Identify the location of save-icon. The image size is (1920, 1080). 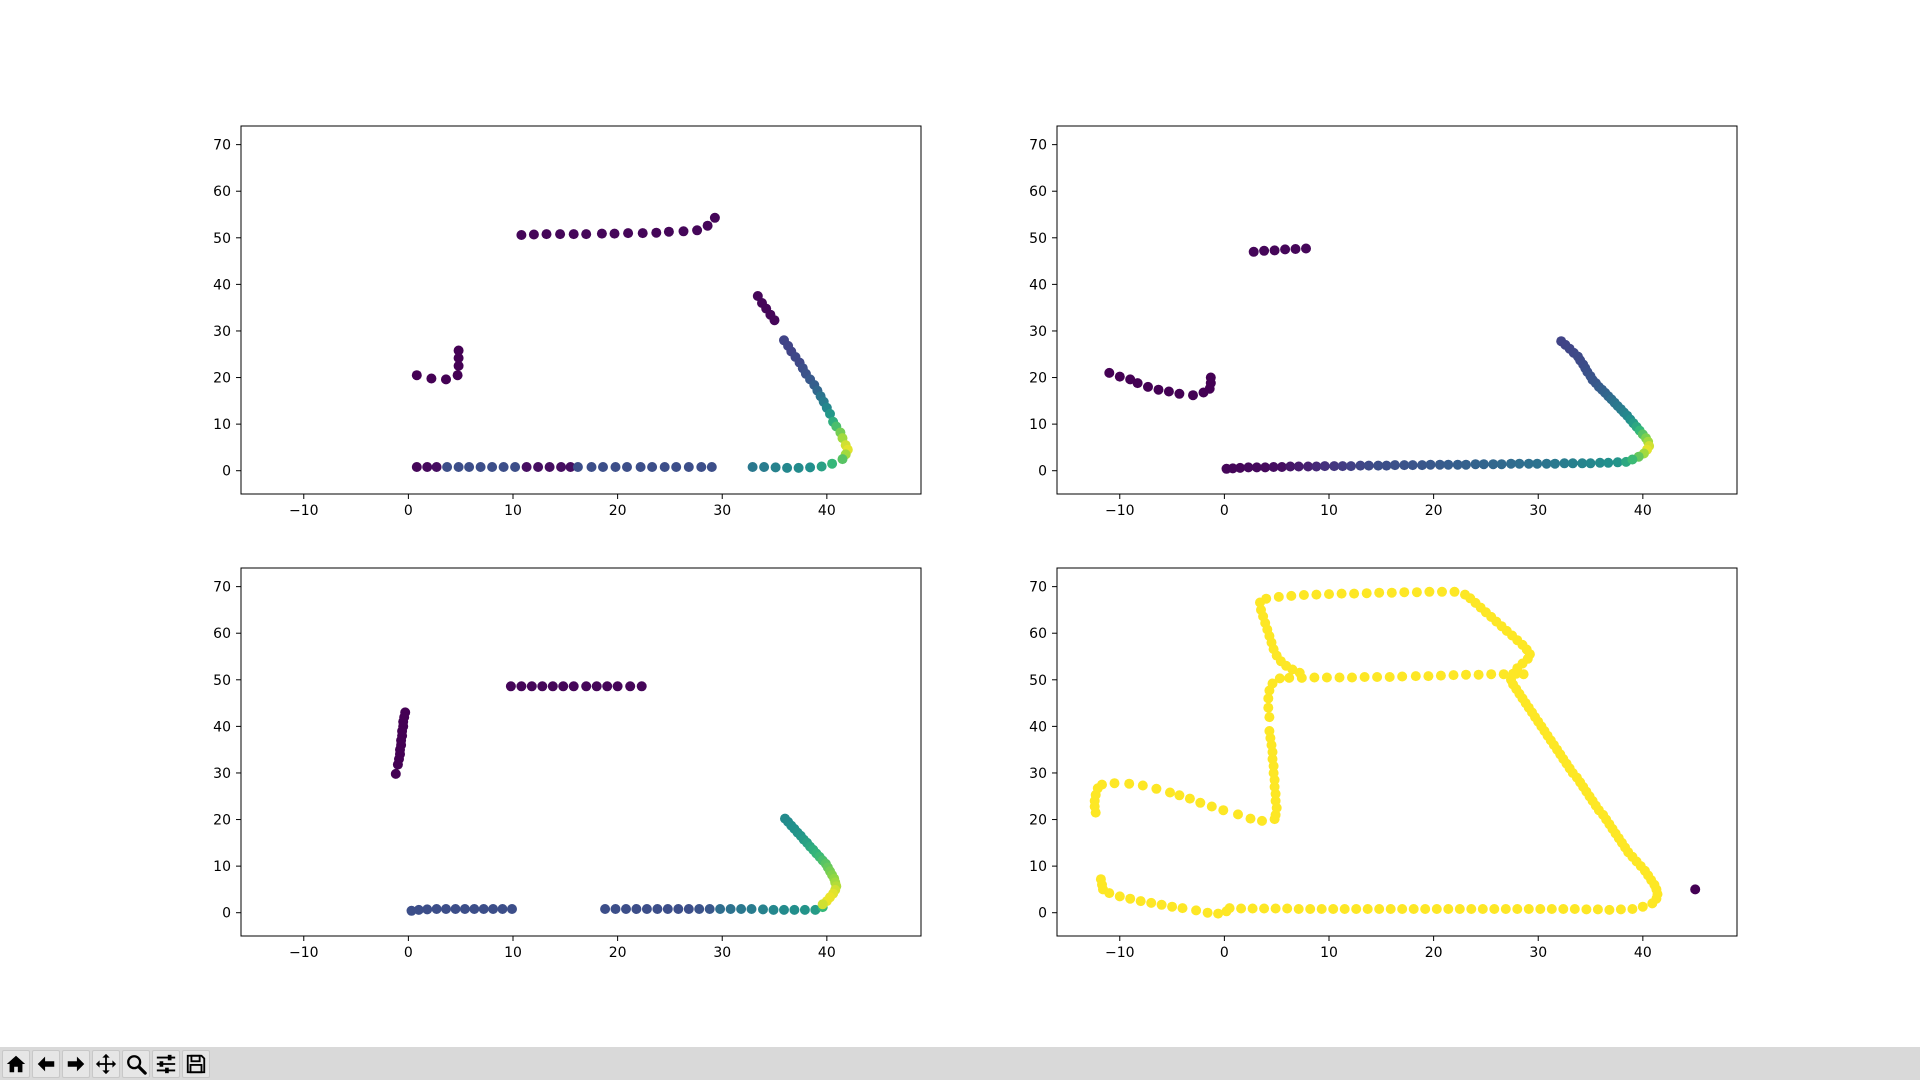
(196, 1063).